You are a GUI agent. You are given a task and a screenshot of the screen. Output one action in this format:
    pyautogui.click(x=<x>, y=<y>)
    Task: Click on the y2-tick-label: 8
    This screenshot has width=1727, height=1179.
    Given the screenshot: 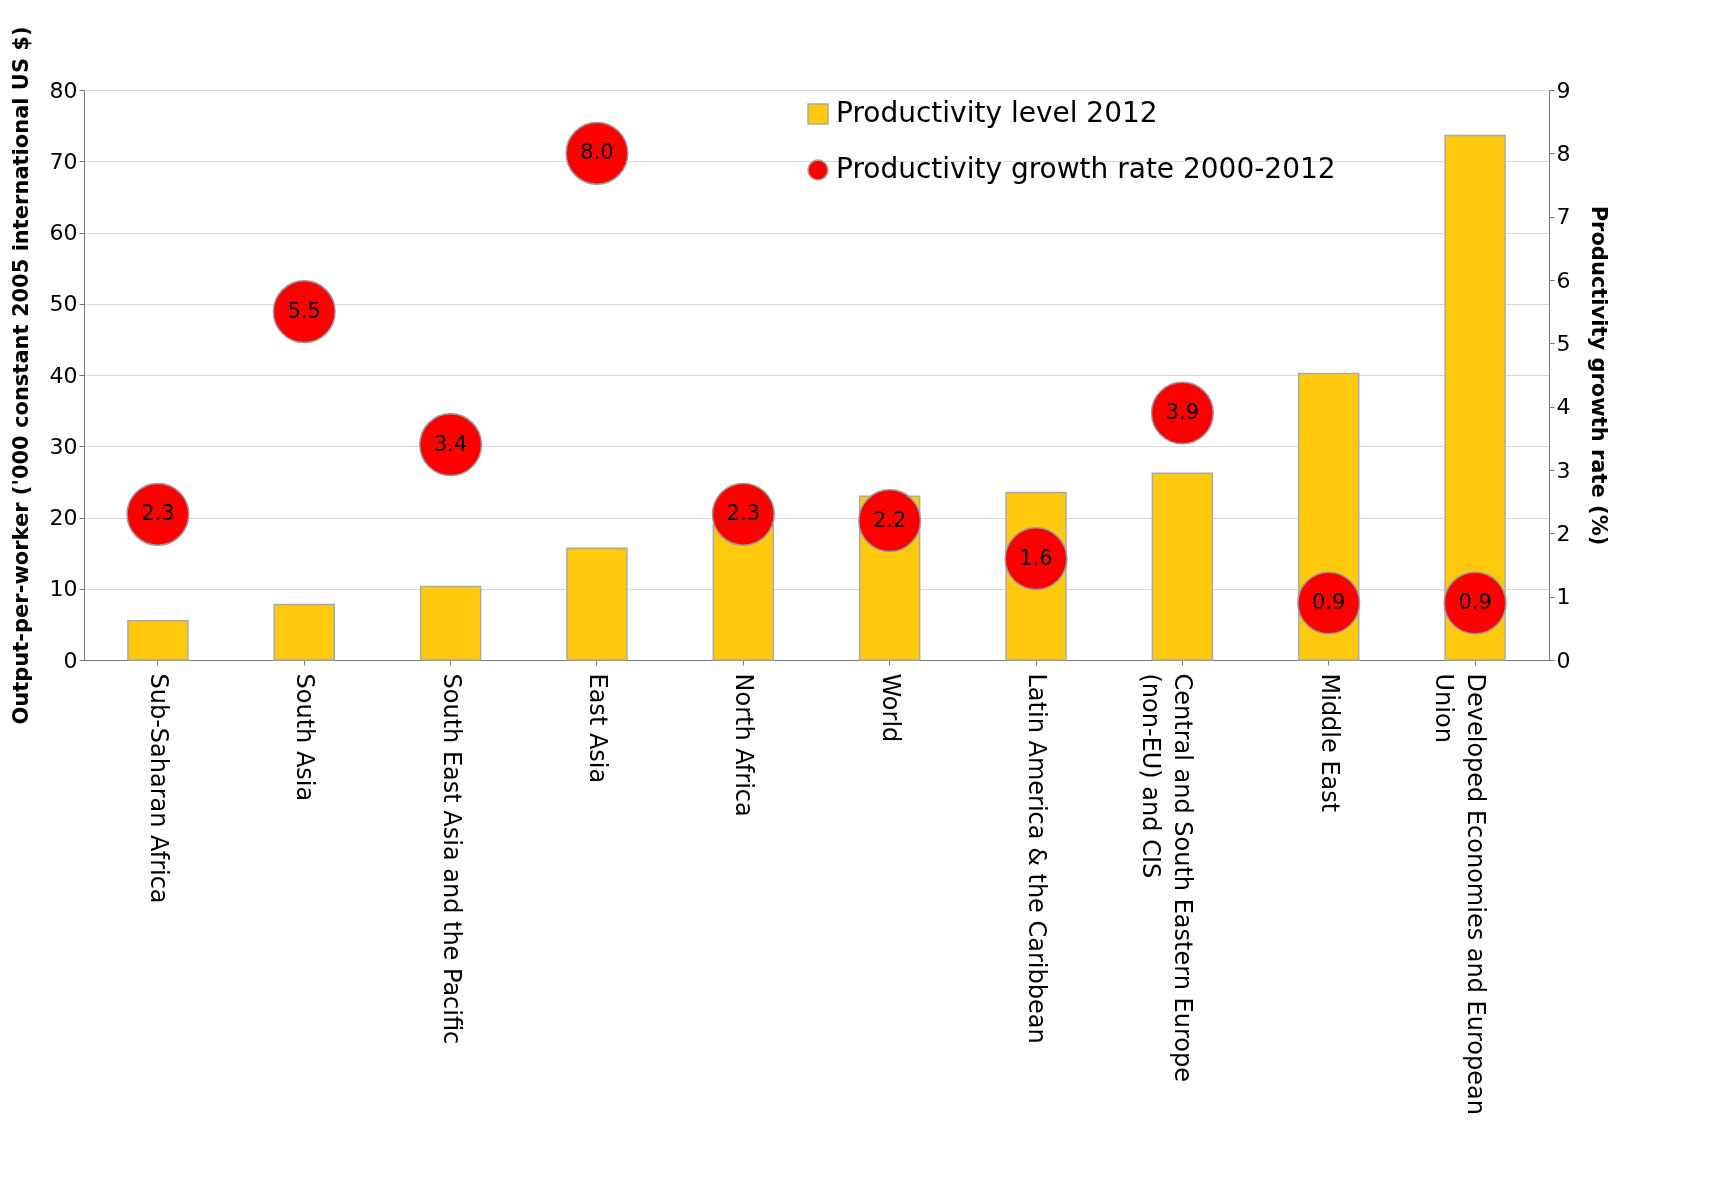 What is the action you would take?
    pyautogui.click(x=1563, y=153)
    